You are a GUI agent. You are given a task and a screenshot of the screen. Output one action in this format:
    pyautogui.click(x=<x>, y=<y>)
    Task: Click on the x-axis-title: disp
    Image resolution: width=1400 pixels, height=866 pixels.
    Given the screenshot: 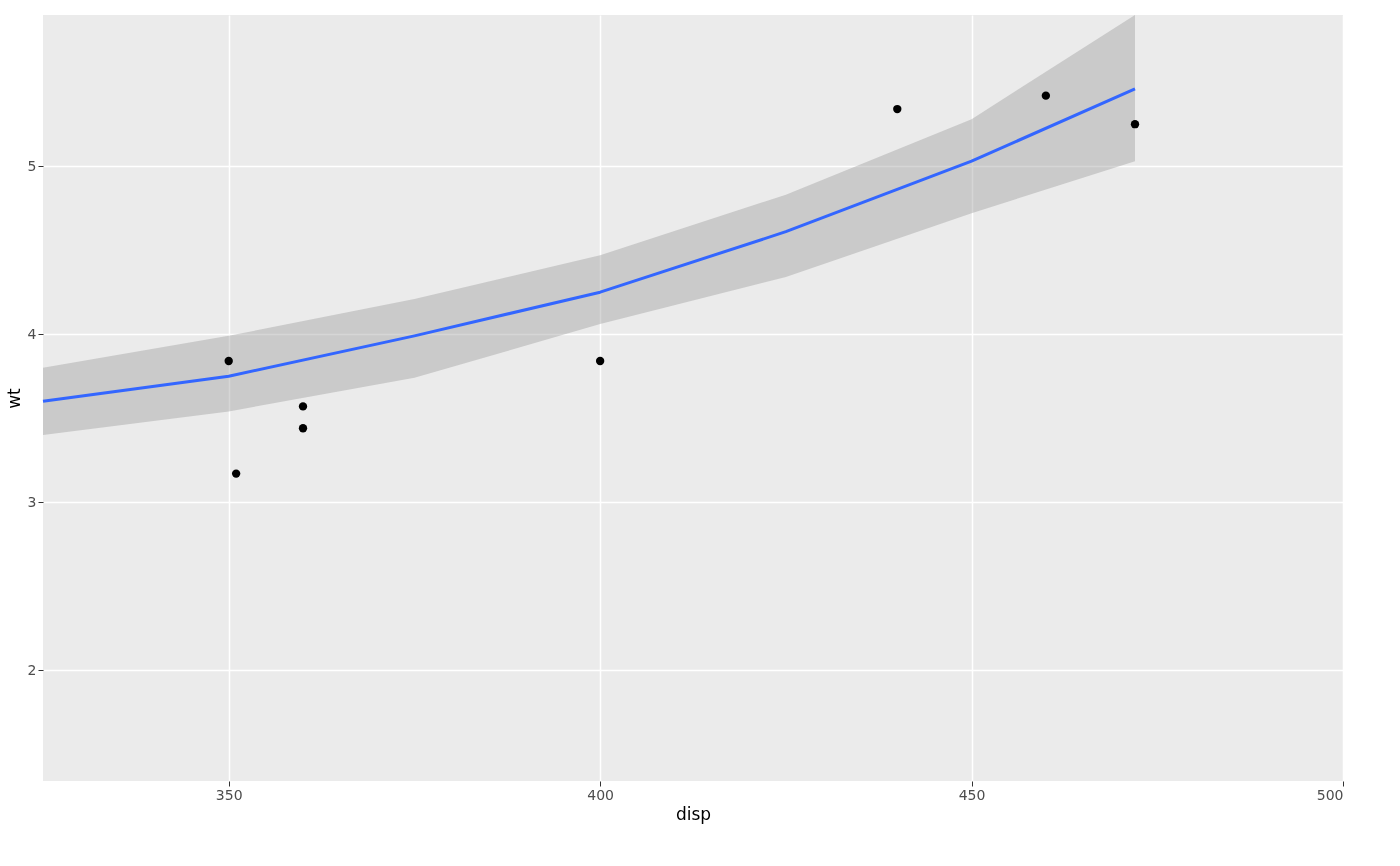 What is the action you would take?
    pyautogui.click(x=693, y=813)
    